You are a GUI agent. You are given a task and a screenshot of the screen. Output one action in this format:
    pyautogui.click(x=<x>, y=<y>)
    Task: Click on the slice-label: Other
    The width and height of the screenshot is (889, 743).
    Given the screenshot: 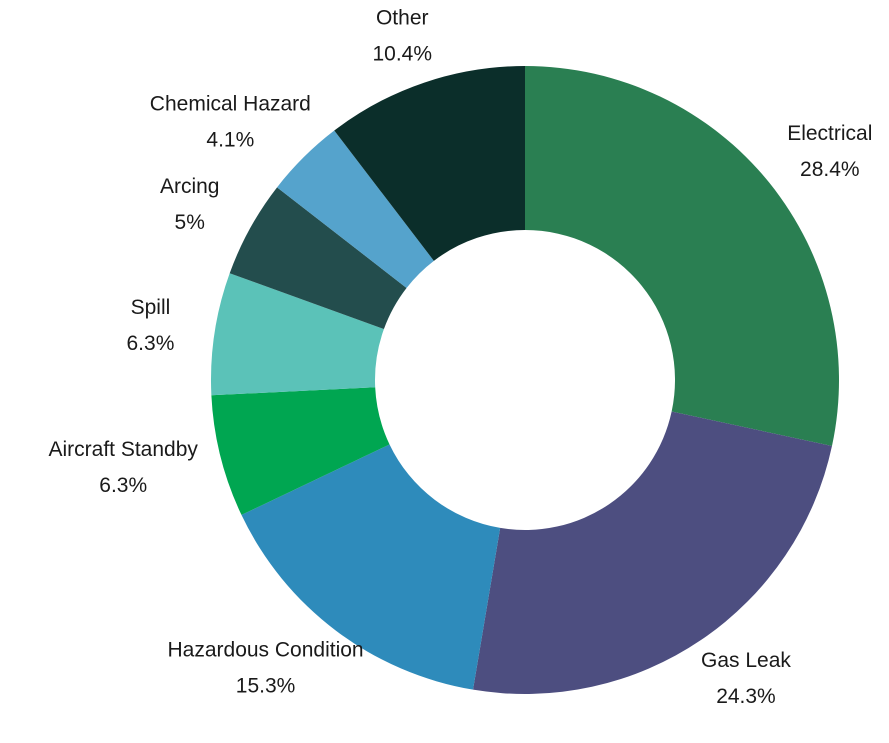 What is the action you would take?
    pyautogui.click(x=402, y=18)
    